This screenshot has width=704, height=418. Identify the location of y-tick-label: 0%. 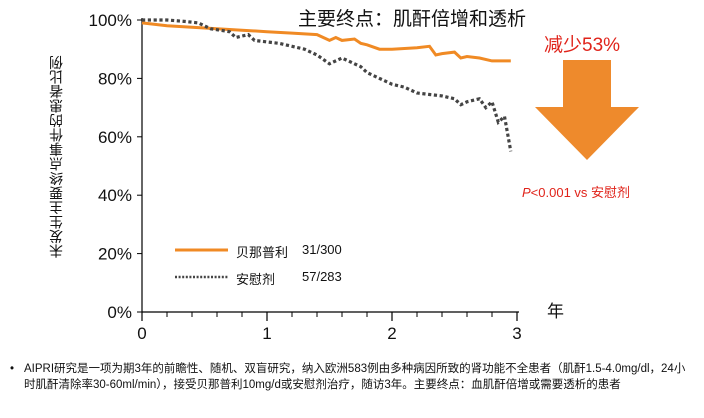
(119, 312).